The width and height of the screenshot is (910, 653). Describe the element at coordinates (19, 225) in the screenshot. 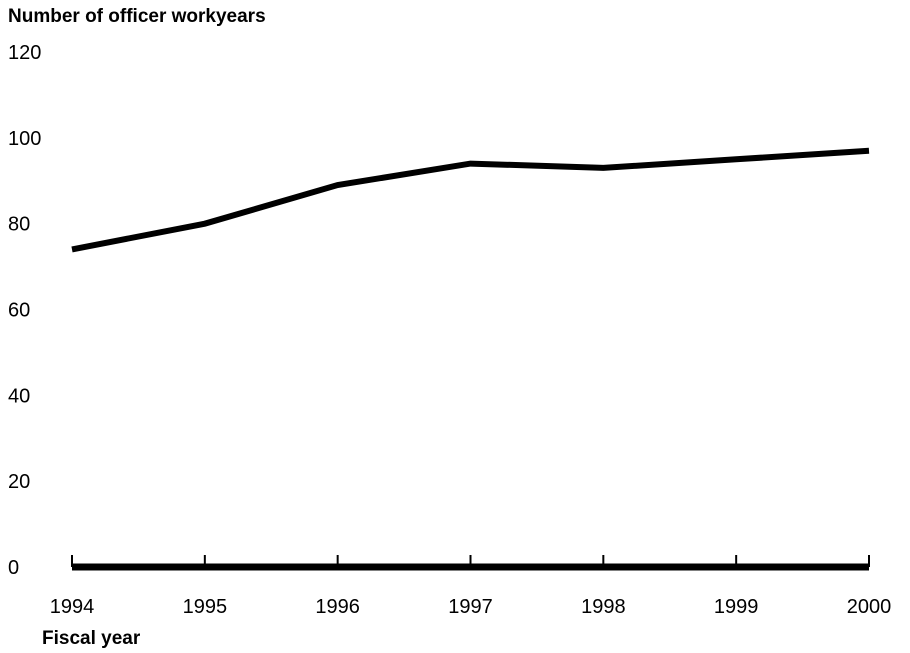

I see `y-tick-label: 80` at that location.